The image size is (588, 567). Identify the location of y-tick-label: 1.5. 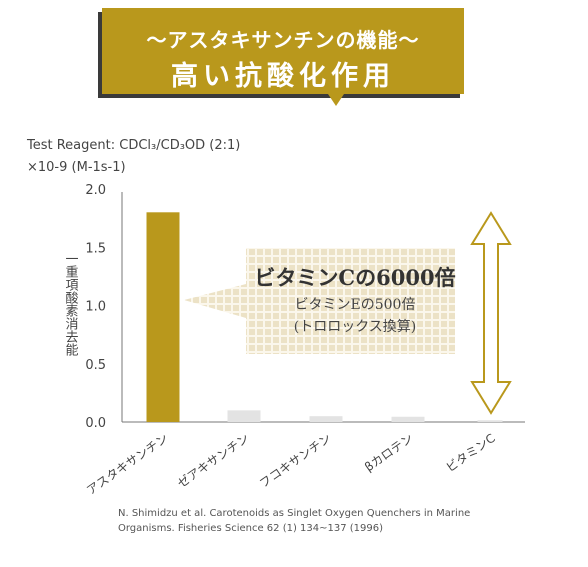
(95, 248).